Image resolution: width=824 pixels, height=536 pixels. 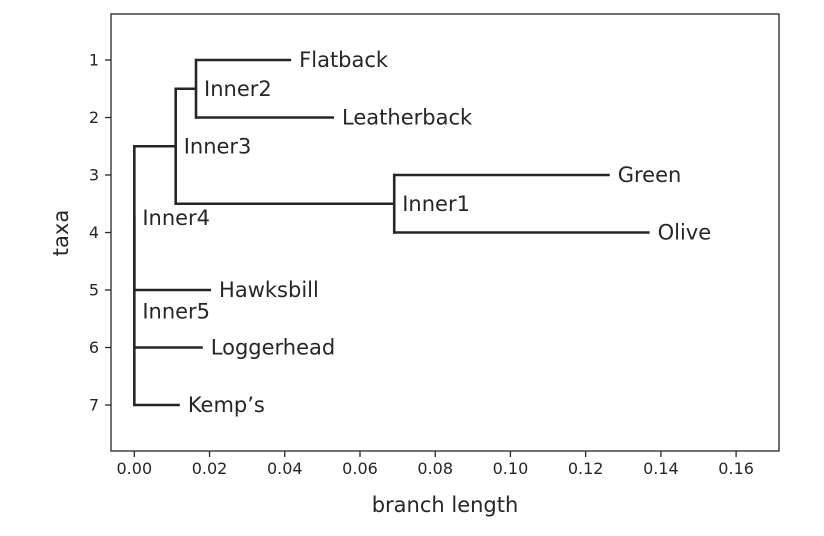 I want to click on node-label-green: Green, so click(x=650, y=175).